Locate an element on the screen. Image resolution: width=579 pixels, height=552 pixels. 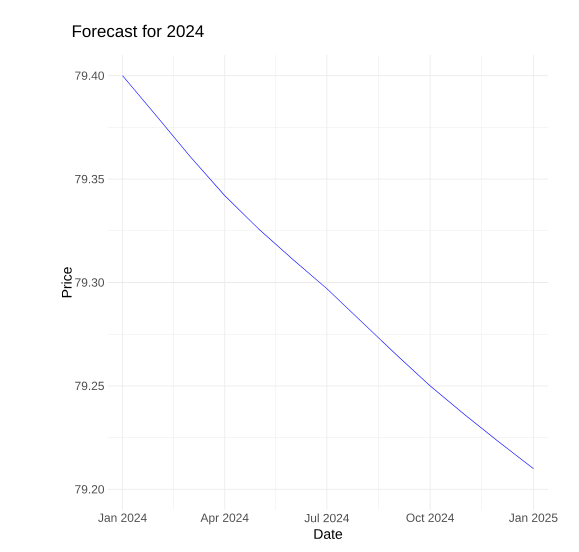
x-tick-label: Jul 2024 is located at coordinates (327, 518).